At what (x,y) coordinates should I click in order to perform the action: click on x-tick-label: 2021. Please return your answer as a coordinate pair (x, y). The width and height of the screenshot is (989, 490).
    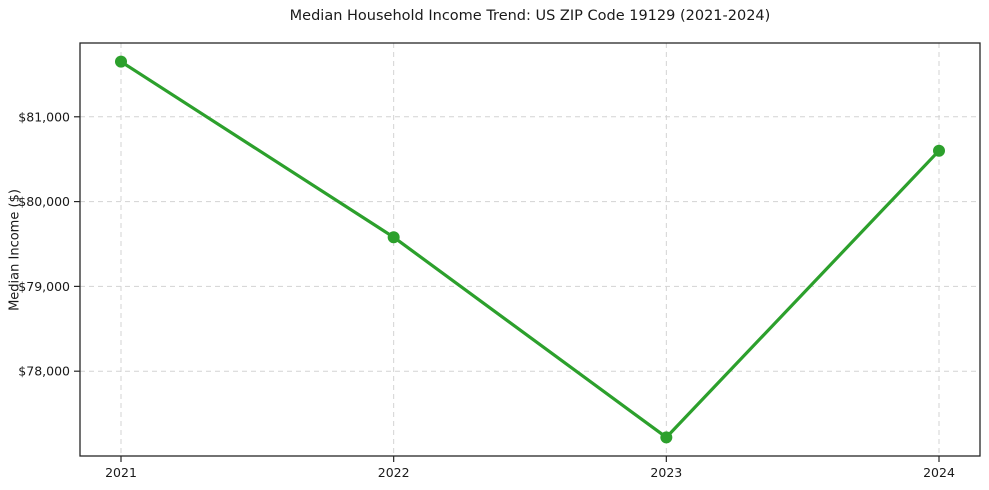
    Looking at the image, I should click on (121, 472).